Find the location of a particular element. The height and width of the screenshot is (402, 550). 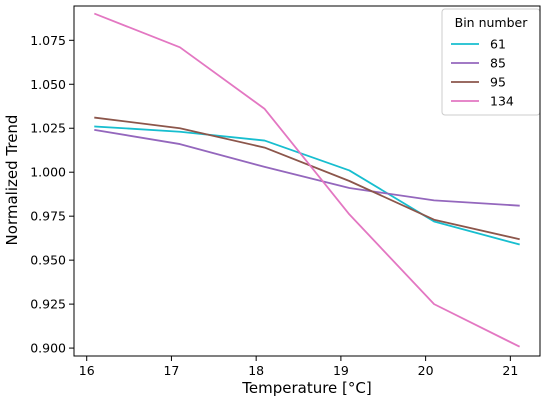

y-tick-label: 0.950 is located at coordinates (48, 260).